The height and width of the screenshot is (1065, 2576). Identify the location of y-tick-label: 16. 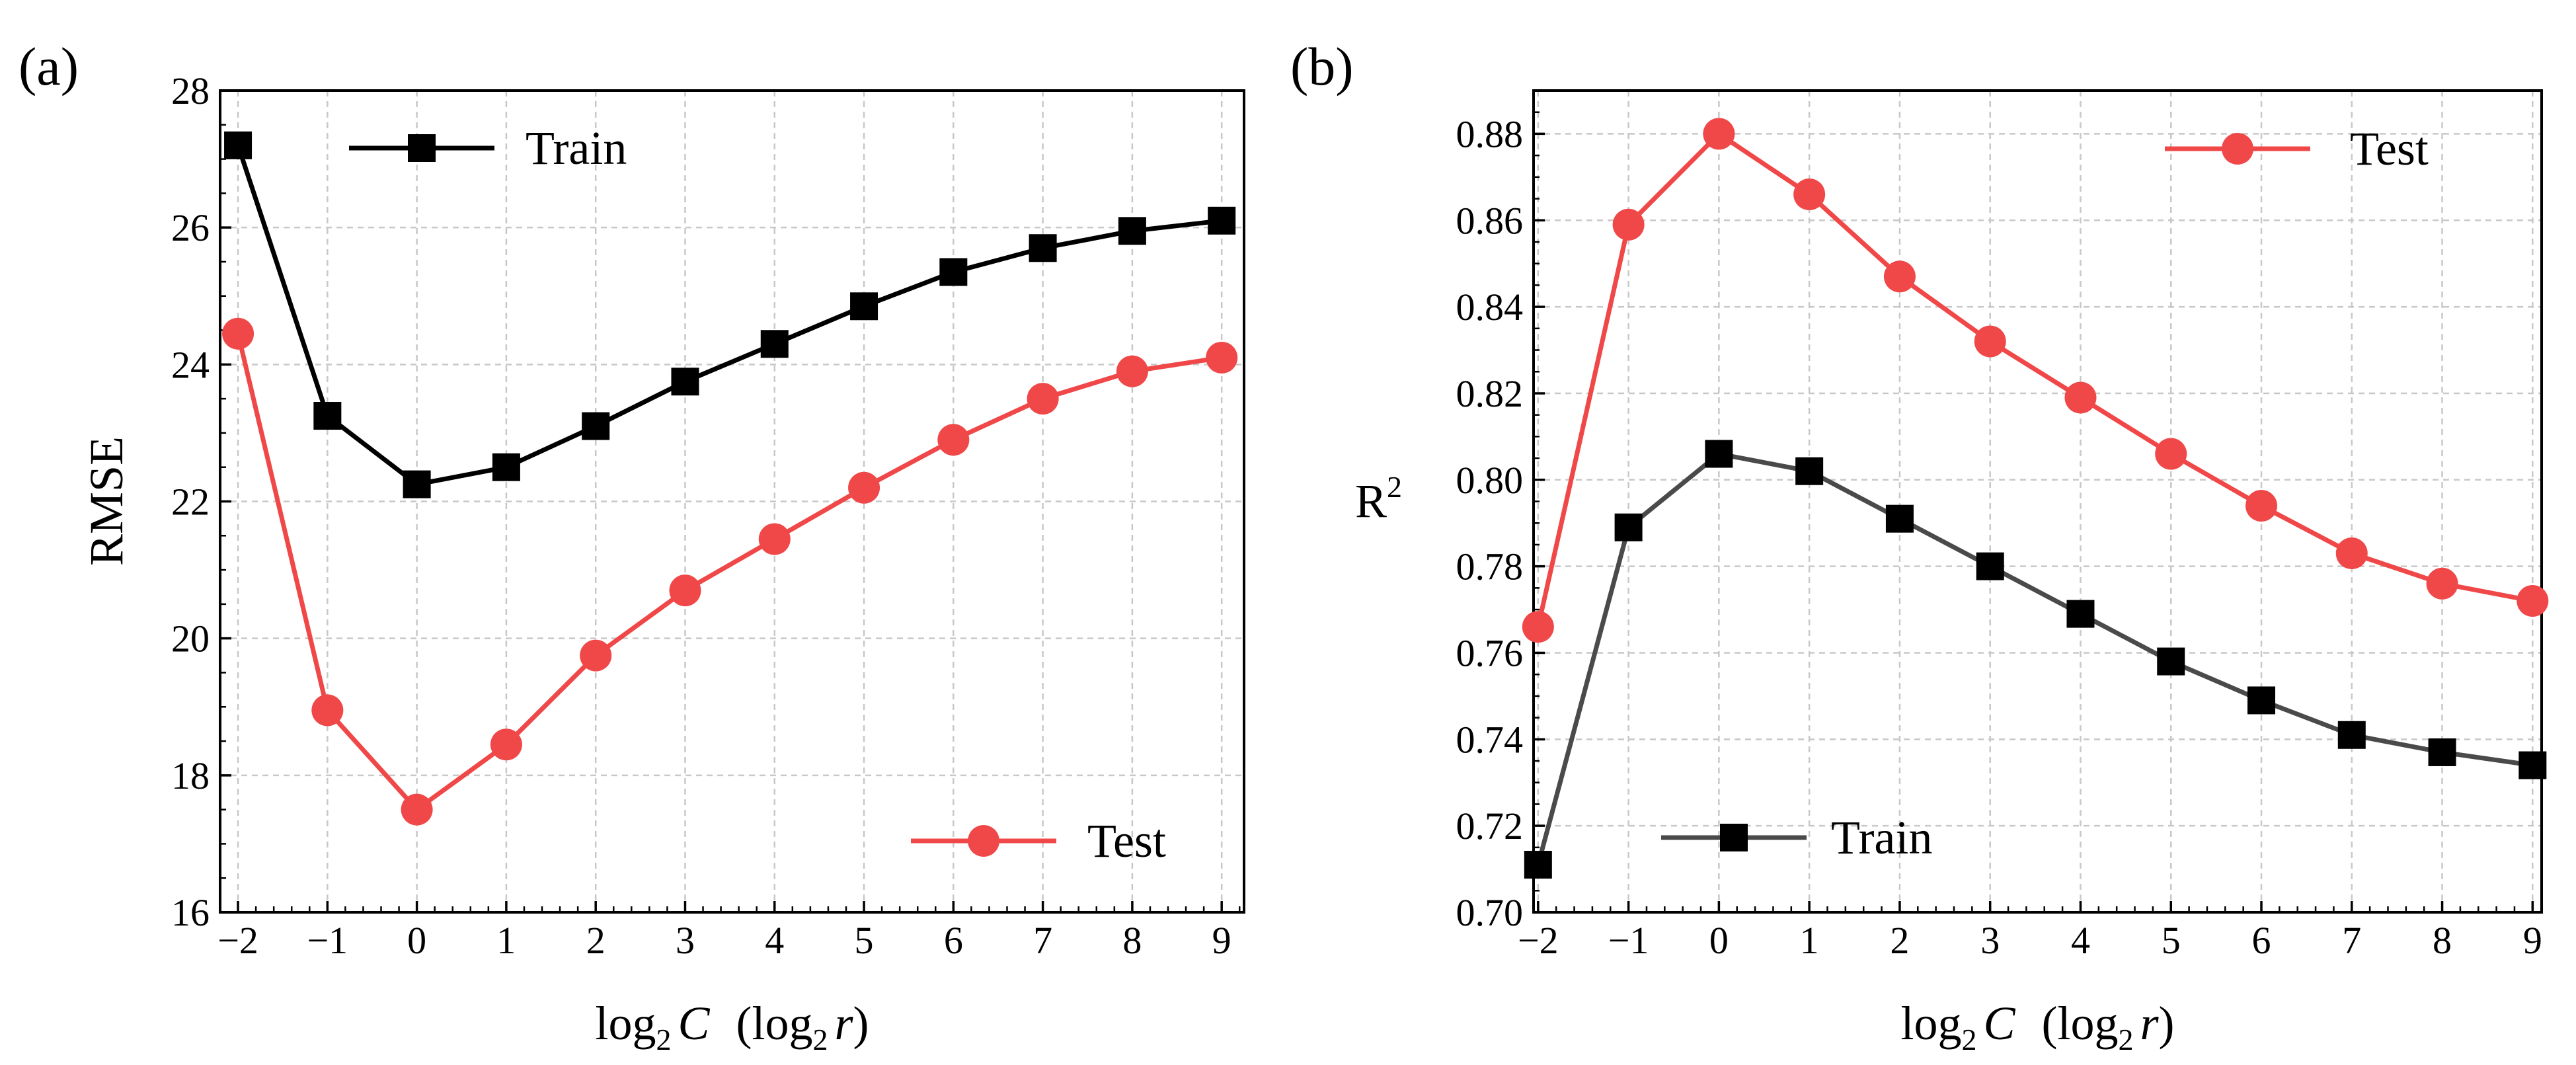
(190, 912).